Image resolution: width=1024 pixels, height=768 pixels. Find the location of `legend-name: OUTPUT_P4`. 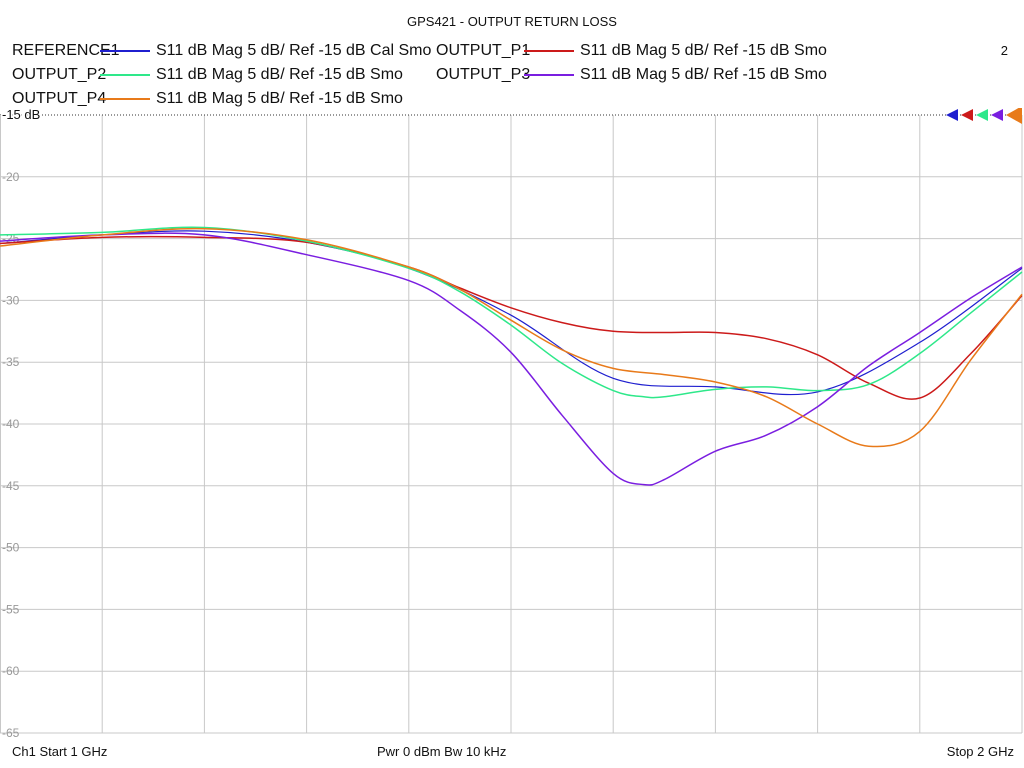

legend-name: OUTPUT_P4 is located at coordinates (59, 98).